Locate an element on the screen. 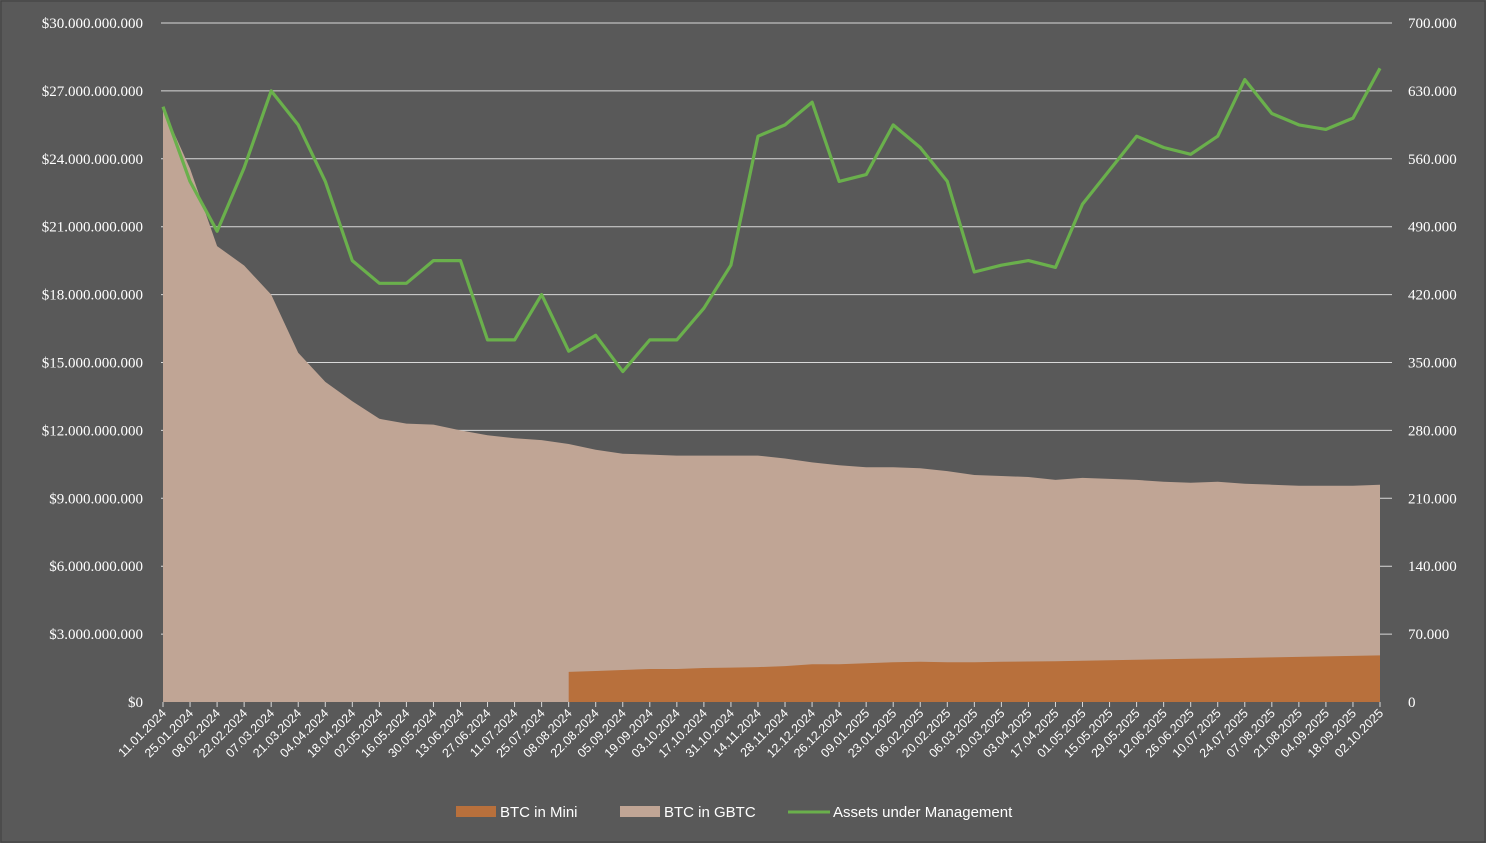 This screenshot has height=843, width=1486. y-right-tick-label: 280.000 is located at coordinates (1432, 431).